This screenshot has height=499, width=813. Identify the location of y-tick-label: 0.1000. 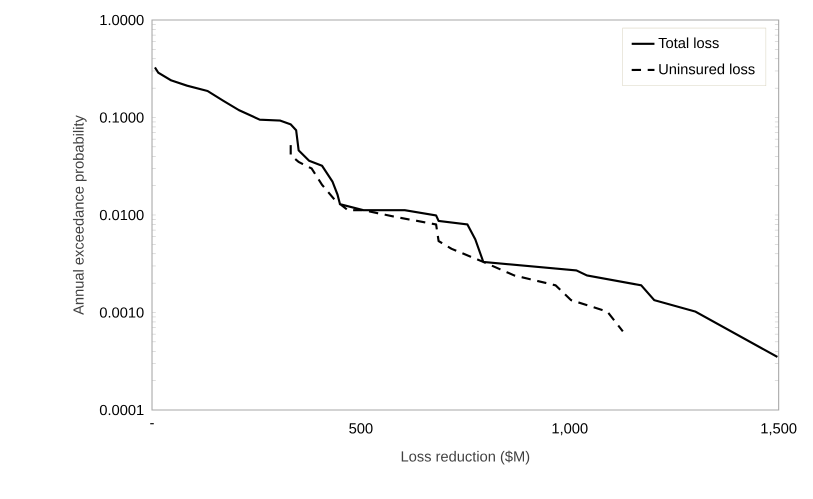
(122, 117).